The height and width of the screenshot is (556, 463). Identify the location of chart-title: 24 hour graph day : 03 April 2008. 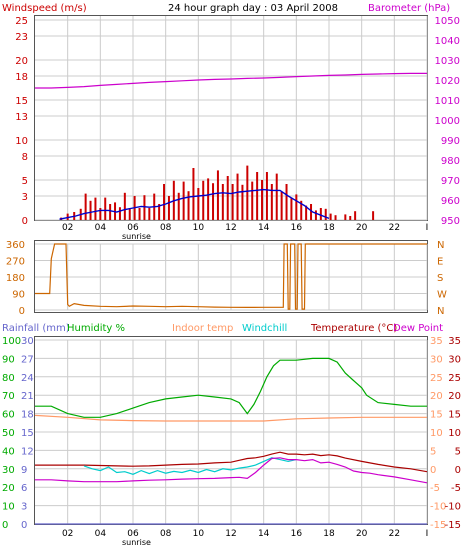
(253, 8).